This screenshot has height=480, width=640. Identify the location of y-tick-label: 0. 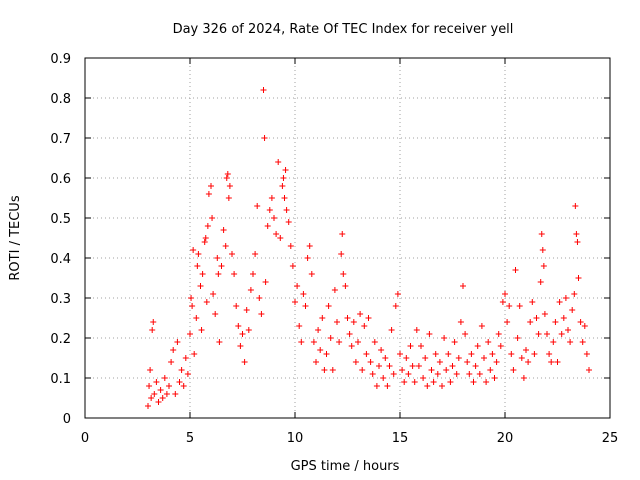
(67, 419).